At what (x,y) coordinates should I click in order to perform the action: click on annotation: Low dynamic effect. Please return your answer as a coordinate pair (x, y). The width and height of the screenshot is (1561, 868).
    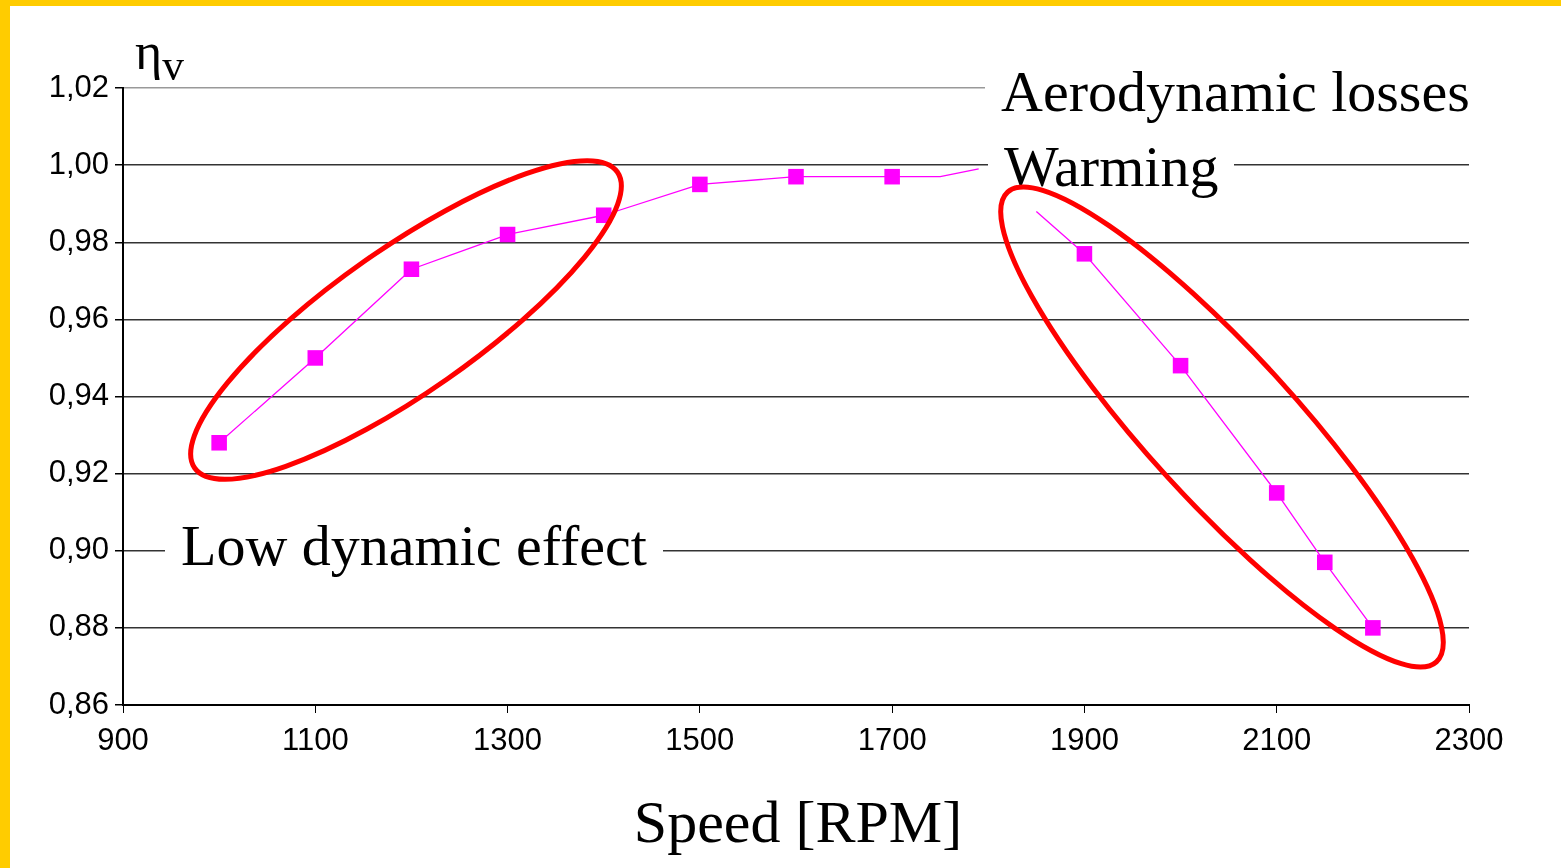
    Looking at the image, I should click on (414, 546).